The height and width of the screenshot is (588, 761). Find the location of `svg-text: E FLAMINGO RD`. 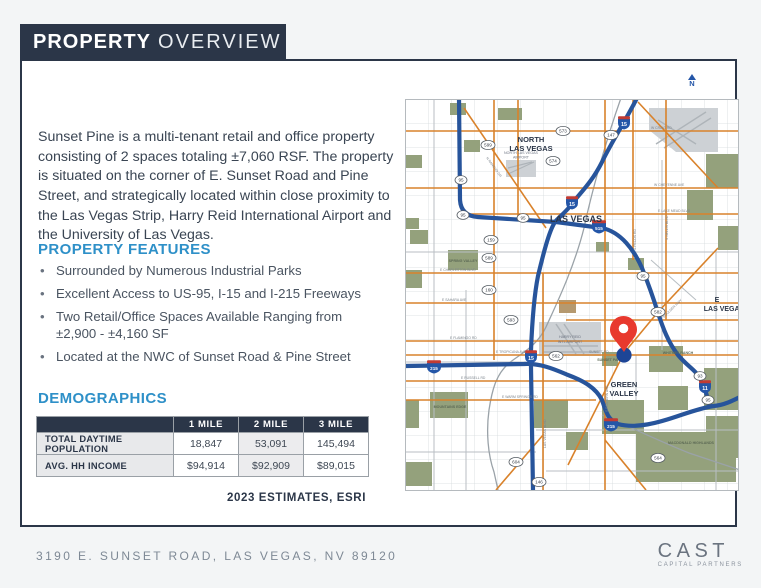

svg-text: E FLAMINGO RD is located at coordinates (463, 338).